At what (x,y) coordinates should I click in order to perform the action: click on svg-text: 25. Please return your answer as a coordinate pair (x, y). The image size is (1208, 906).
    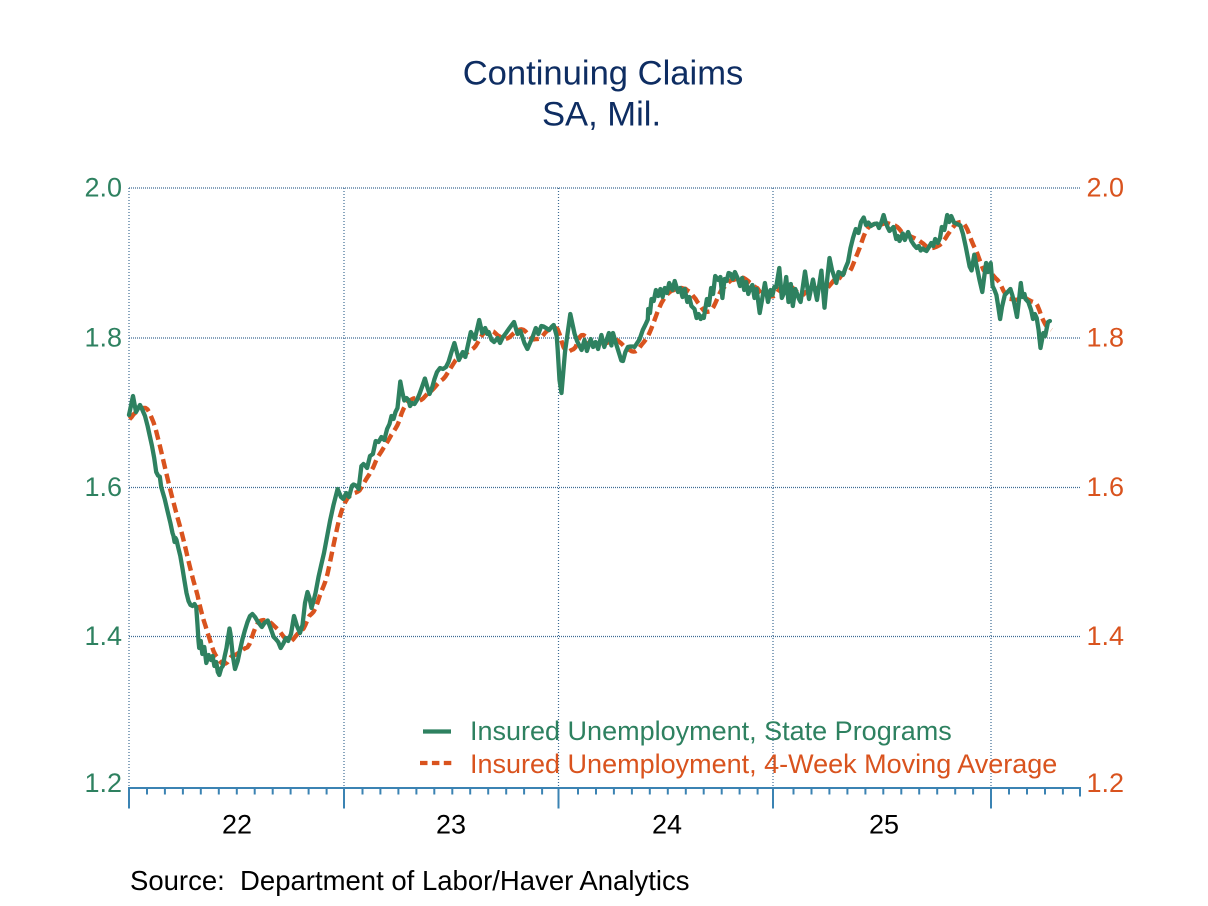
    Looking at the image, I should click on (884, 825).